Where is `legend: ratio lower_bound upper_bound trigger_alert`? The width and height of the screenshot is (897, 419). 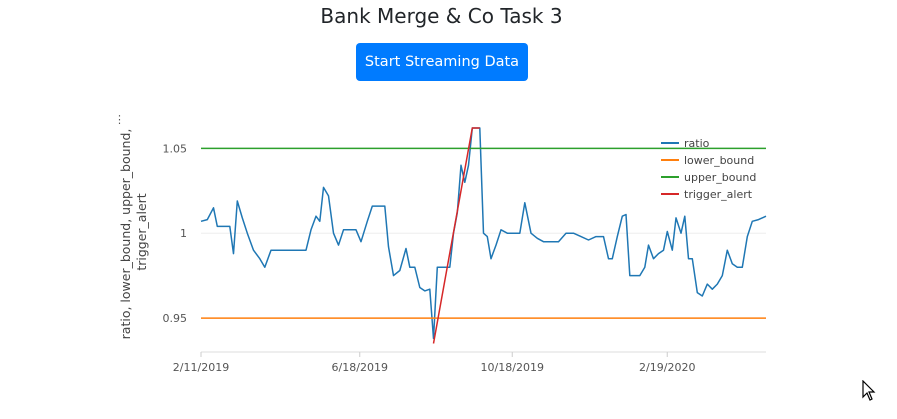 legend: ratio lower_bound upper_bound trigger_alert is located at coordinates (708, 169).